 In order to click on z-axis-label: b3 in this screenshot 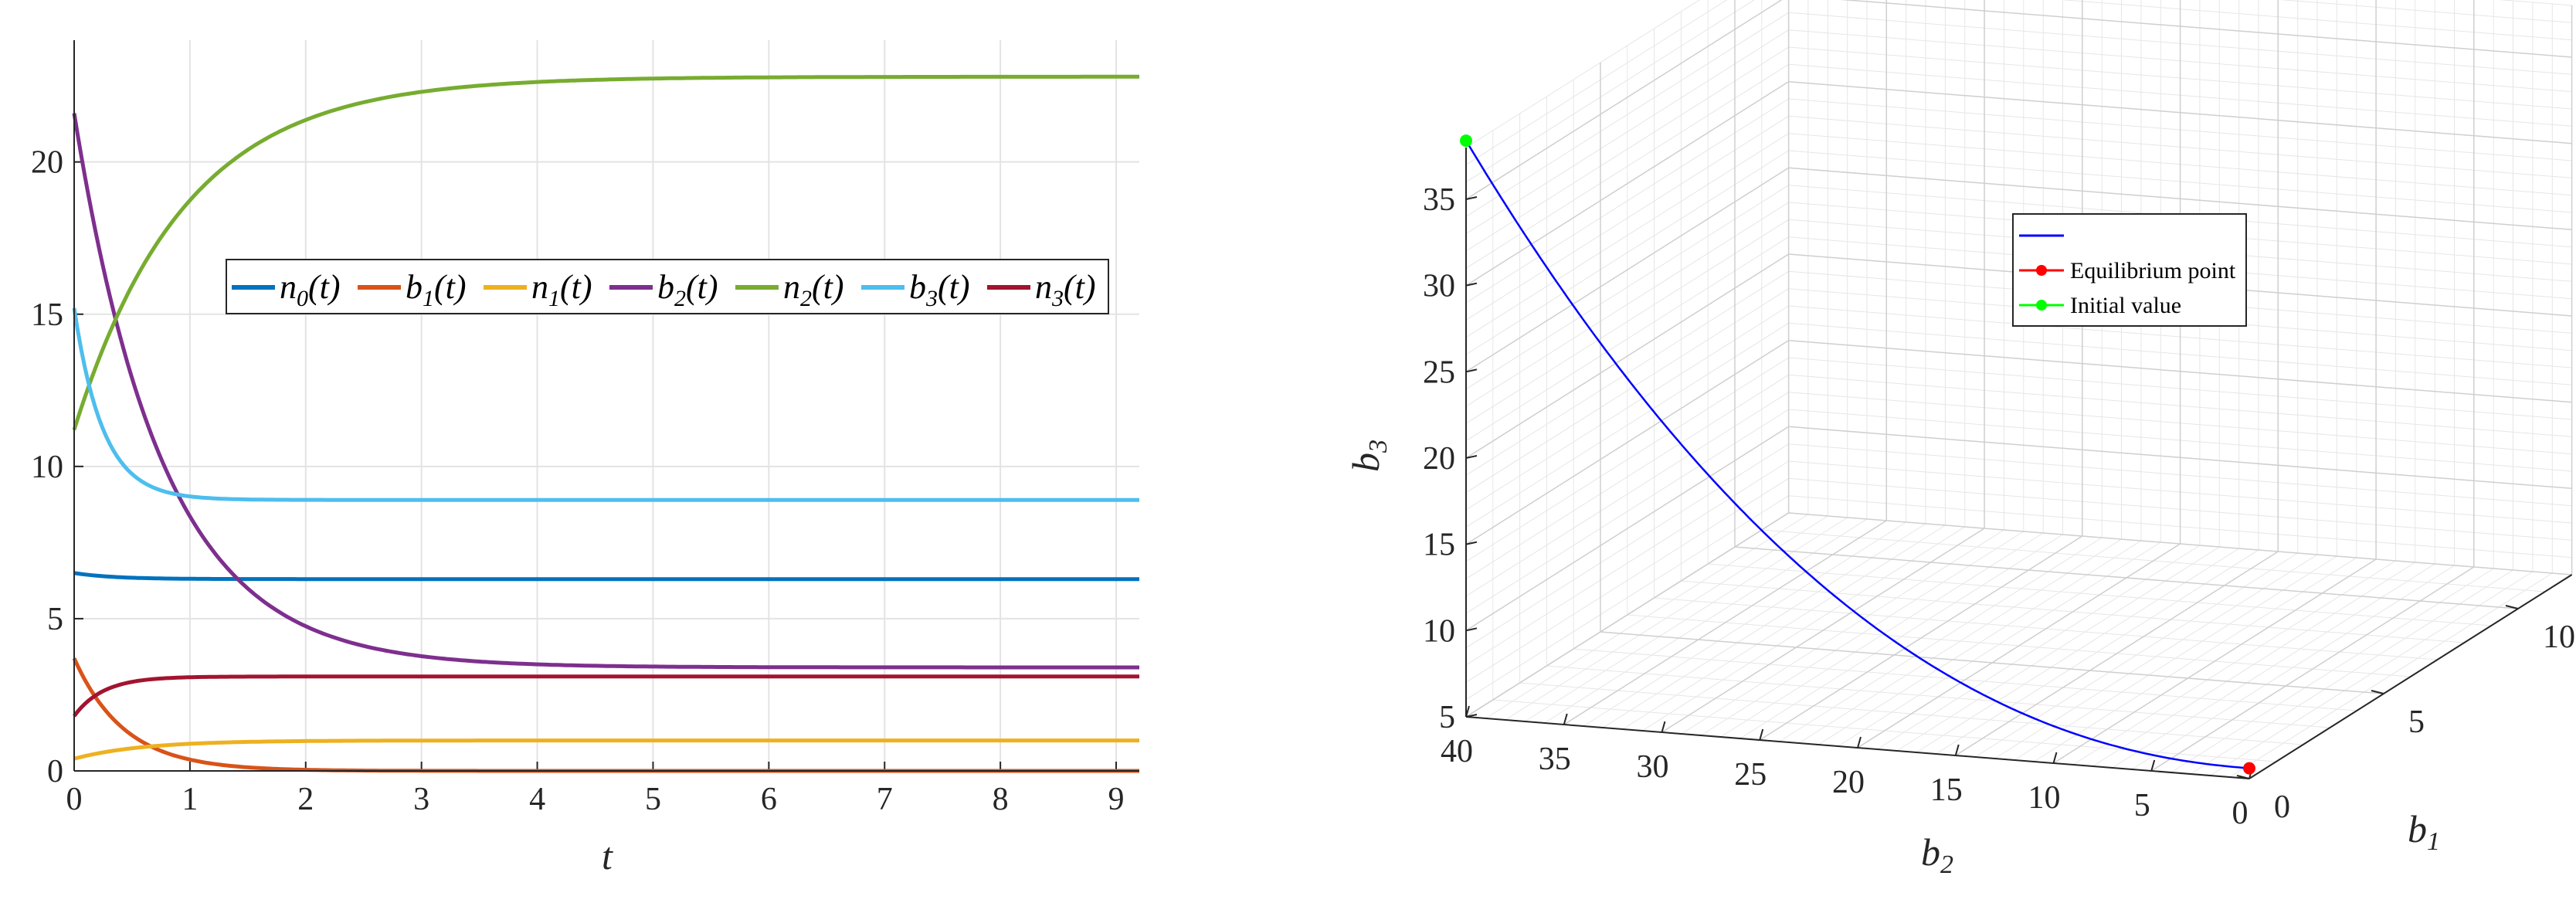, I will do `click(1368, 456)`.